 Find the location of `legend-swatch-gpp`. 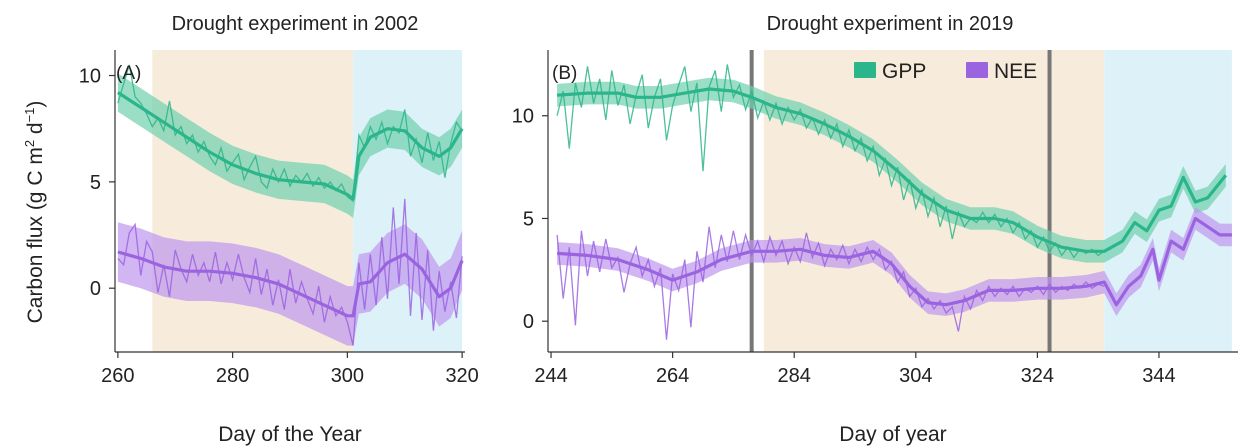

legend-swatch-gpp is located at coordinates (865, 70).